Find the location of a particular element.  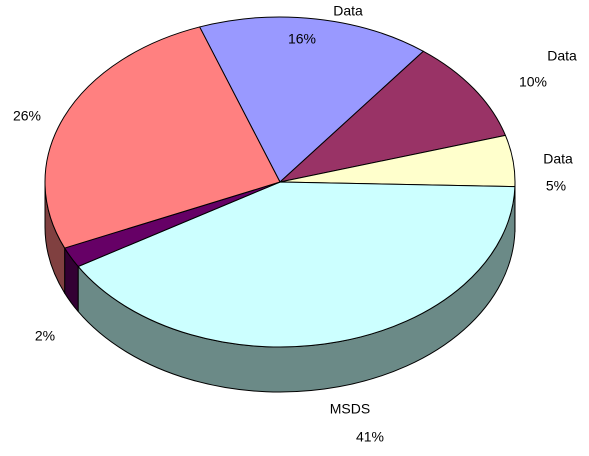

slice-value-label: 10% is located at coordinates (533, 82).